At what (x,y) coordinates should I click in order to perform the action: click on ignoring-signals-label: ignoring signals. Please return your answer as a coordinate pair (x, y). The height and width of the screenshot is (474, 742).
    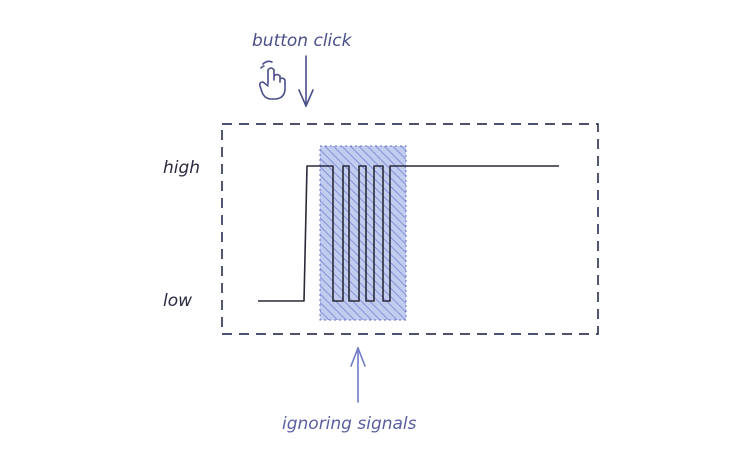
    Looking at the image, I should click on (349, 424).